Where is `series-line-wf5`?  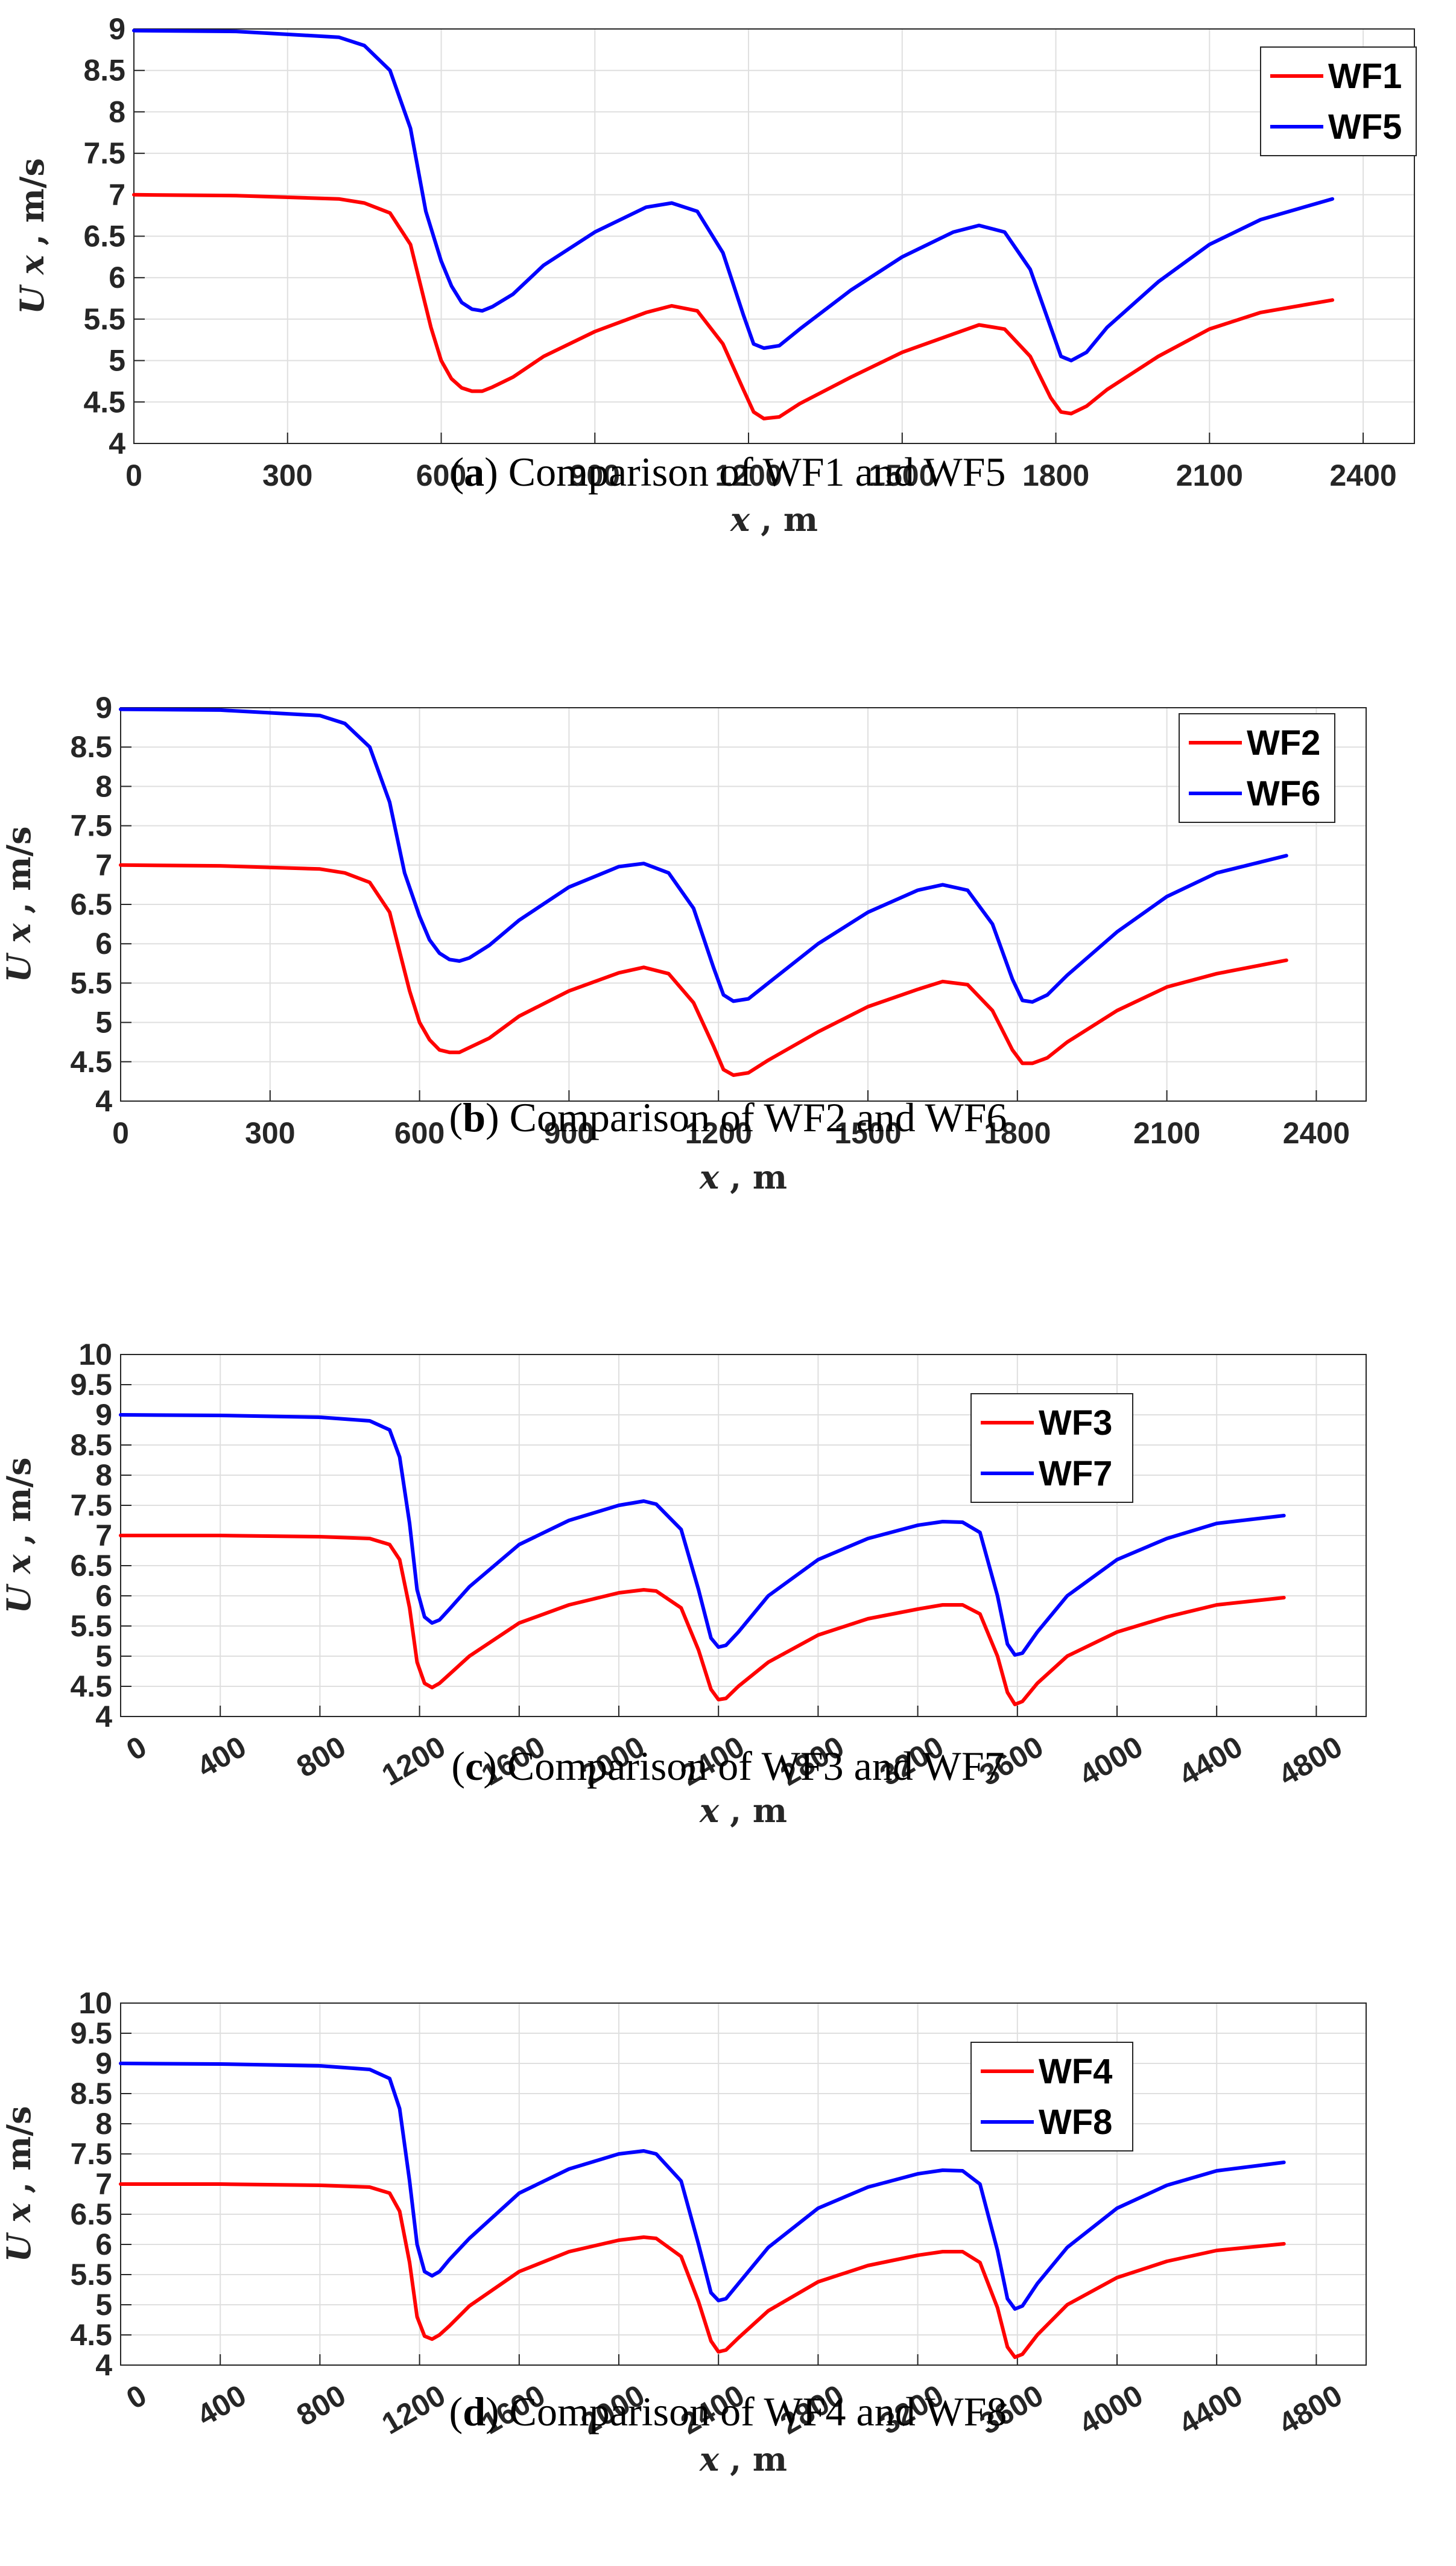 series-line-wf5 is located at coordinates (733, 195).